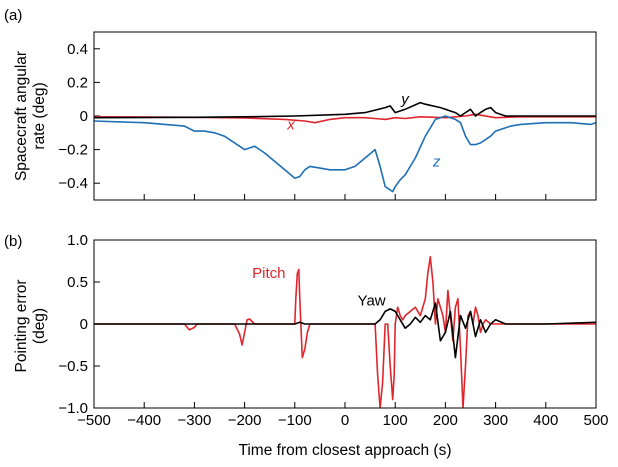 This screenshot has width=618, height=467. I want to click on series-line-y, so click(345, 110).